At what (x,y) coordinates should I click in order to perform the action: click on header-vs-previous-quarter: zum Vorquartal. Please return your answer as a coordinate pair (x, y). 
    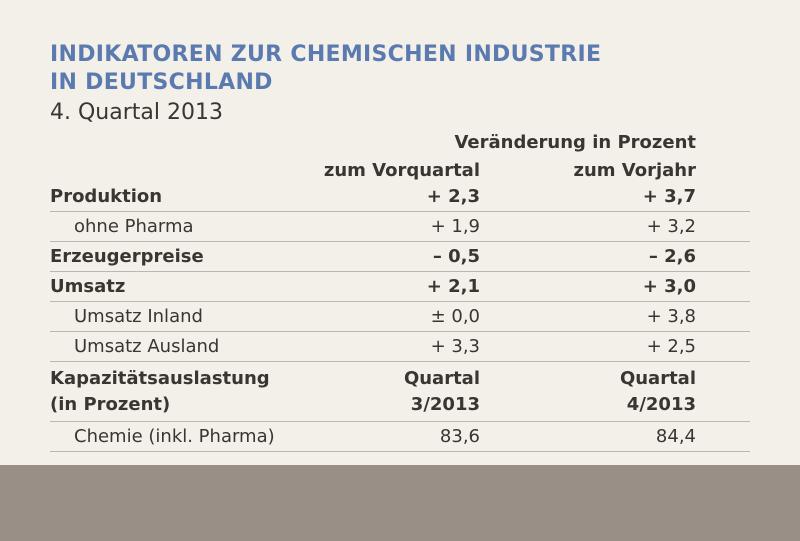
    Looking at the image, I should click on (401, 170).